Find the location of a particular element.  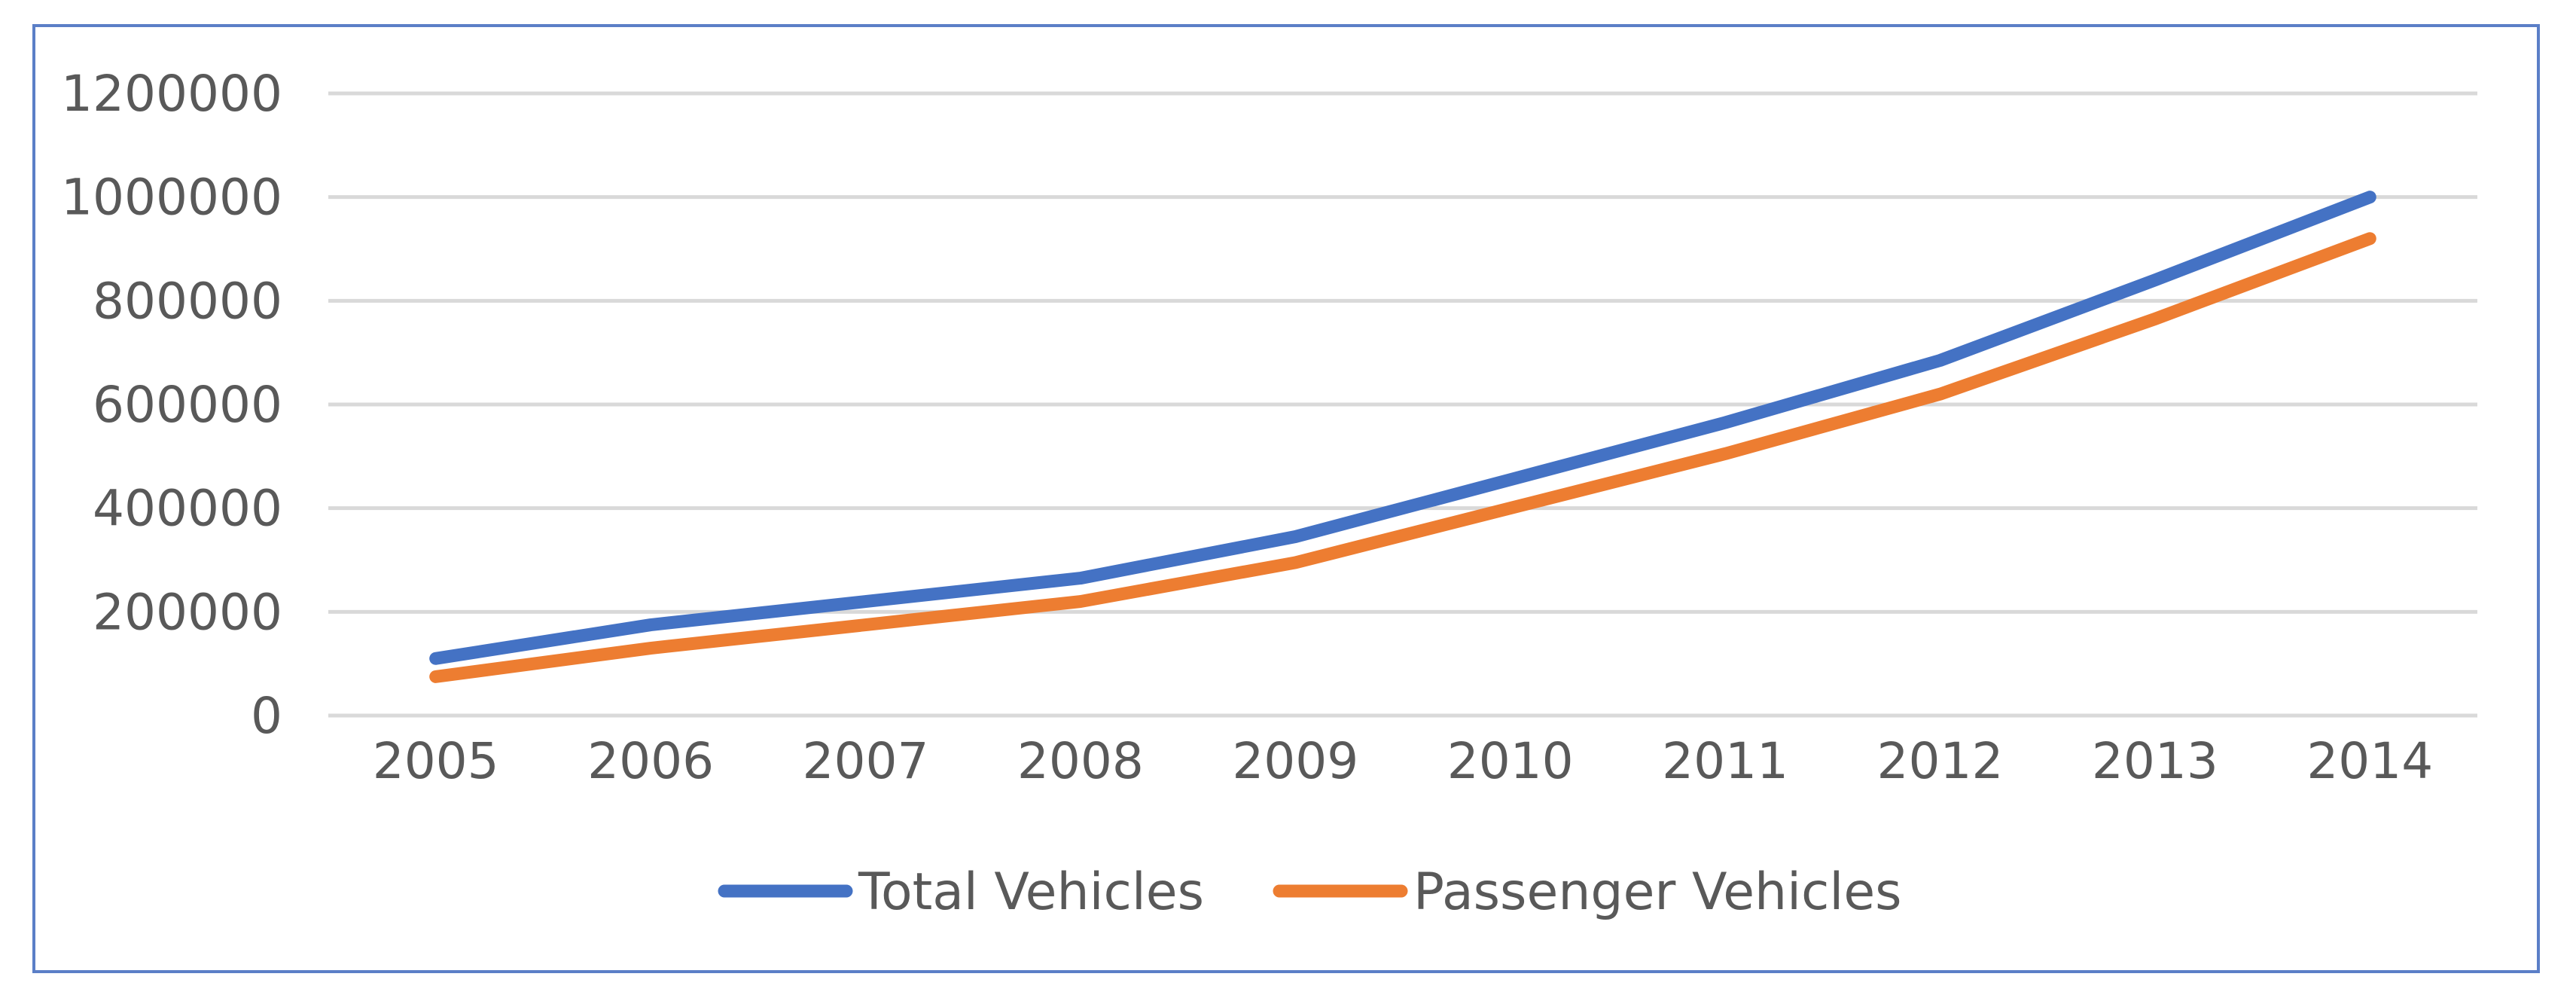

x-tick-label: 2014 is located at coordinates (2369, 761).